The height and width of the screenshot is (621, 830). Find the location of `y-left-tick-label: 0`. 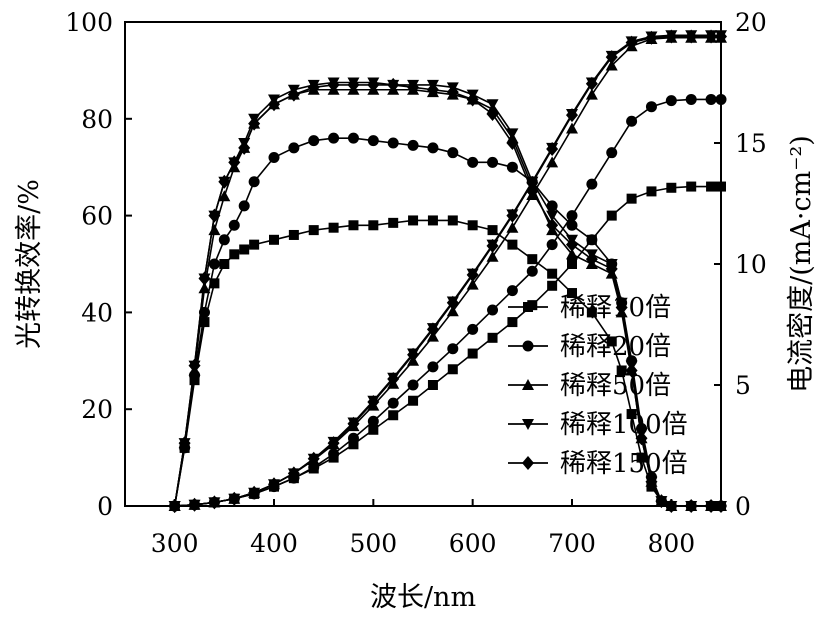

y-left-tick-label: 0 is located at coordinates (105, 506).